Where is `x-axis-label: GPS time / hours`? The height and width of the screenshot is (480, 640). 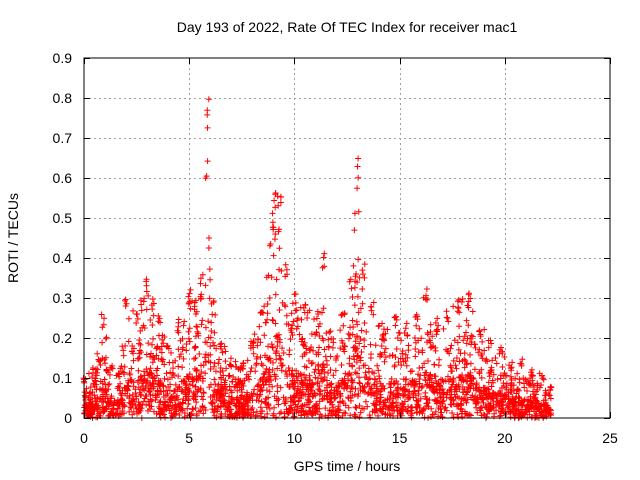 x-axis-label: GPS time / hours is located at coordinates (347, 466).